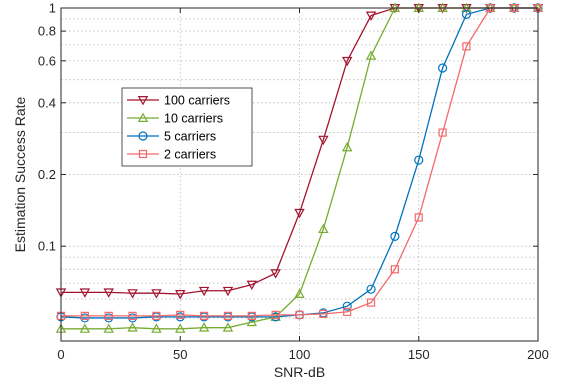 This screenshot has width=561, height=384. I want to click on legend-label: 5 carriers, so click(190, 137).